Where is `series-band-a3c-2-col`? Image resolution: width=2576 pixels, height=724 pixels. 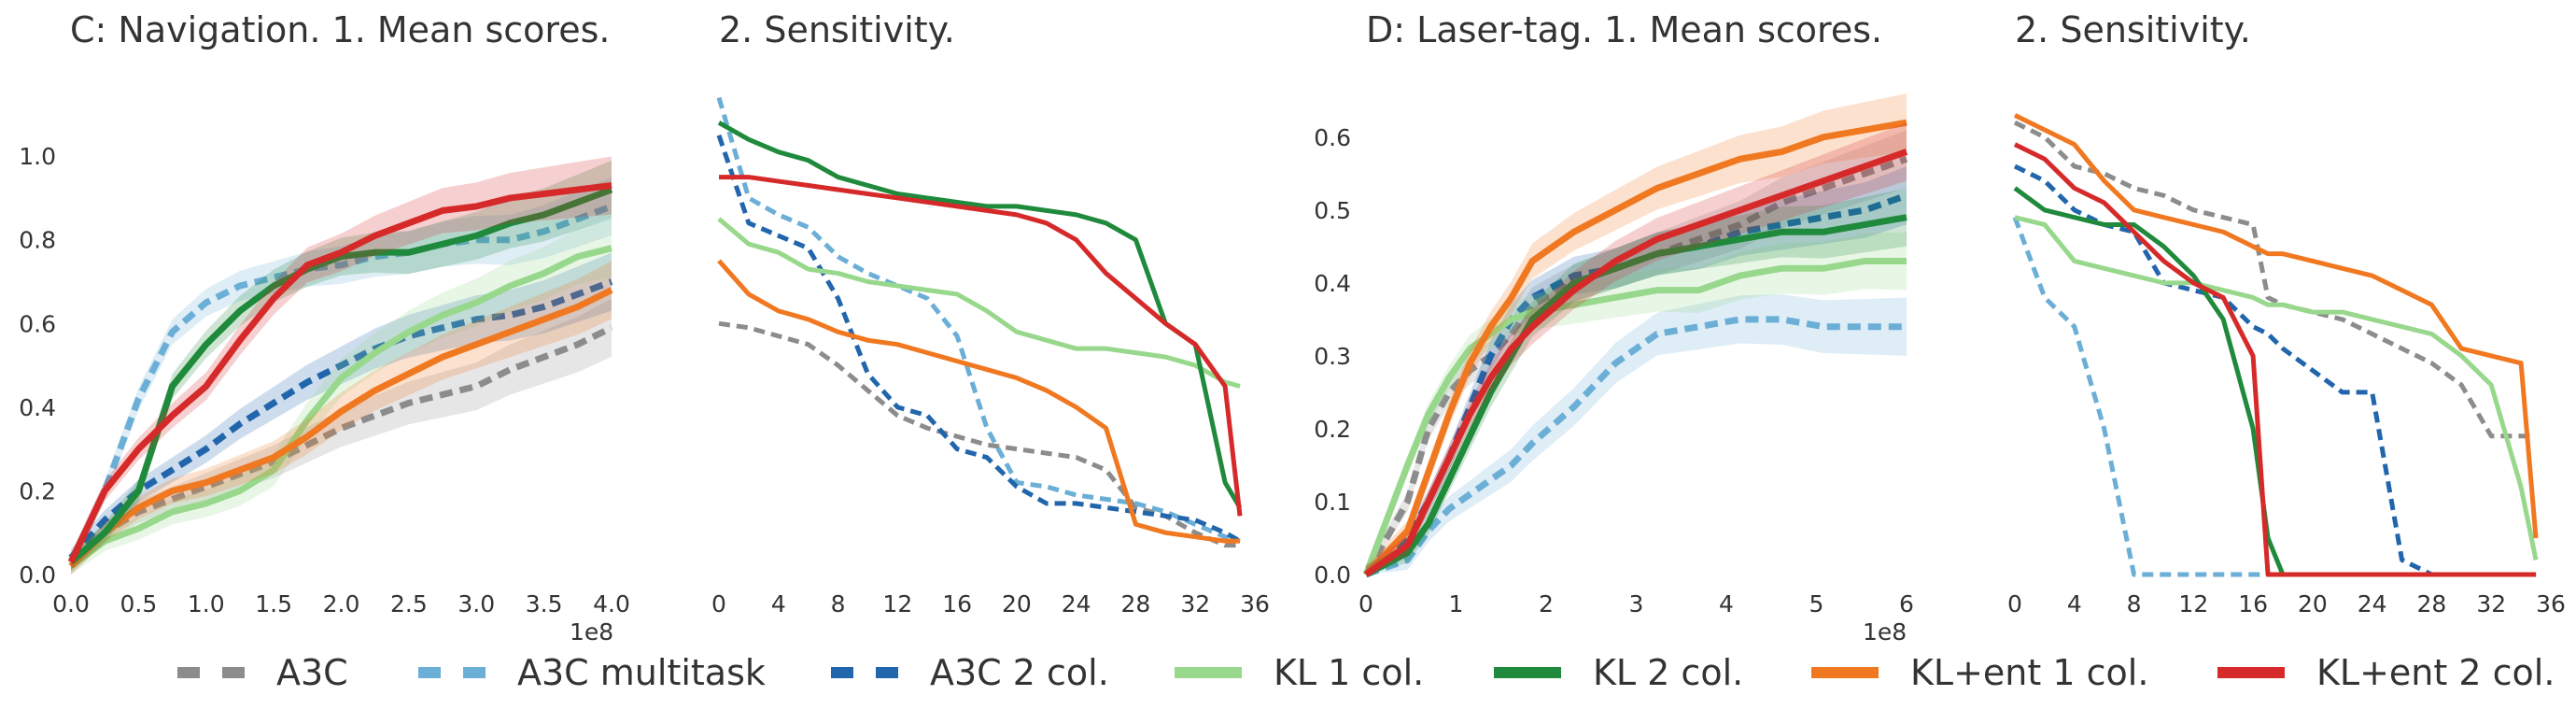
series-band-a3c-2-col is located at coordinates (342, 409).